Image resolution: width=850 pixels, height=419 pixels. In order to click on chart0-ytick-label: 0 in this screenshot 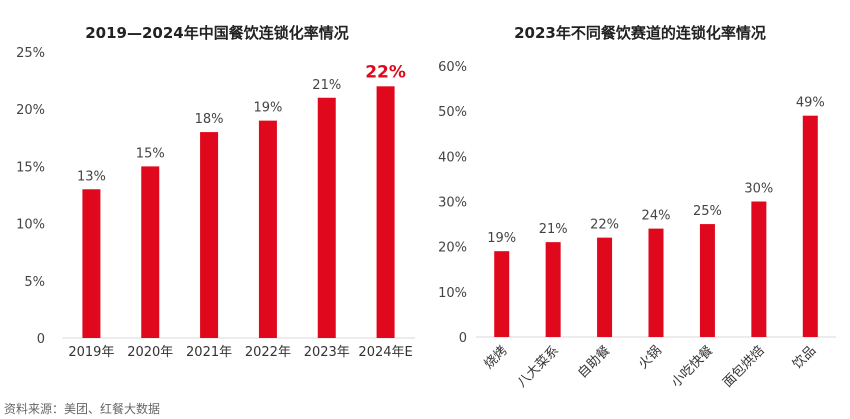, I will do `click(41, 339)`.